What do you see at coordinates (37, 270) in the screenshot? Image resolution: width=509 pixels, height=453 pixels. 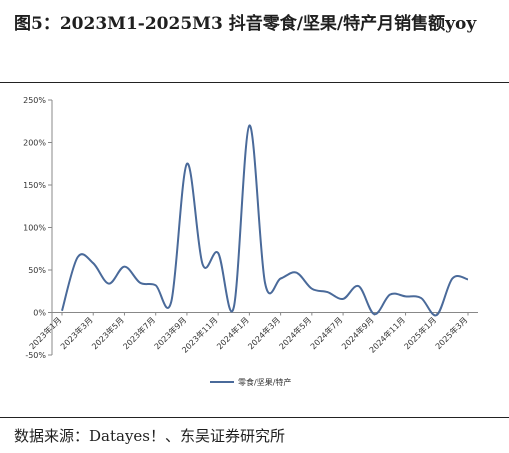 I see `y-tick-label: 50%` at bounding box center [37, 270].